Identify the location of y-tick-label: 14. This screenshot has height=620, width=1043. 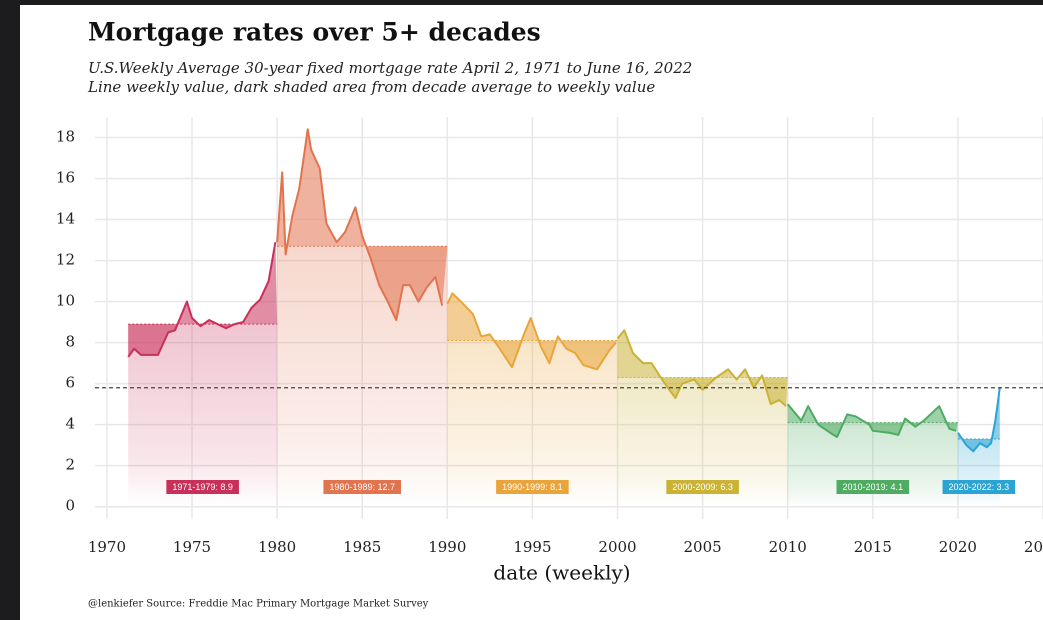
(65, 219).